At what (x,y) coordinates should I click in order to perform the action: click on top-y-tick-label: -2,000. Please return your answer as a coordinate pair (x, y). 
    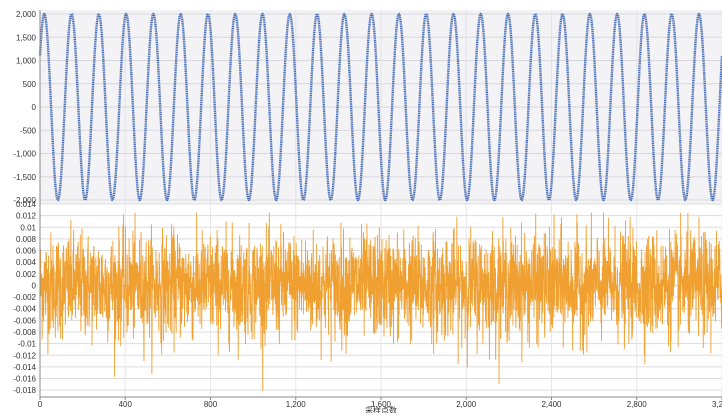
    Looking at the image, I should click on (24, 200).